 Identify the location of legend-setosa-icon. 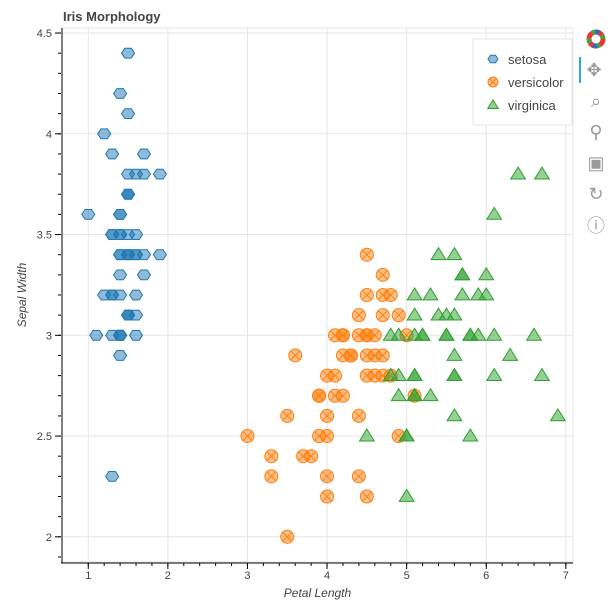
(493, 59).